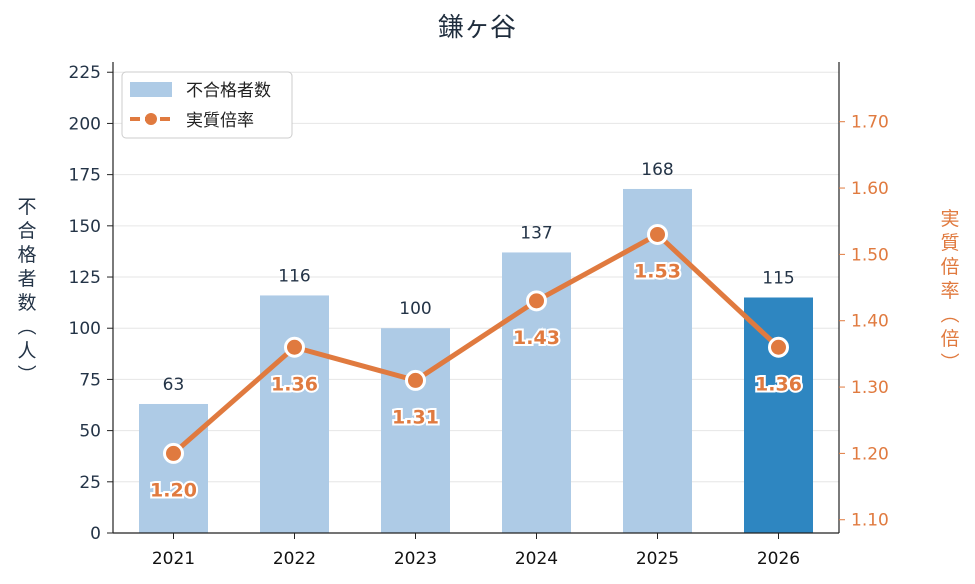 The height and width of the screenshot is (584, 975). What do you see at coordinates (26, 255) in the screenshot?
I see `y-axis-left-title-char: 格` at bounding box center [26, 255].